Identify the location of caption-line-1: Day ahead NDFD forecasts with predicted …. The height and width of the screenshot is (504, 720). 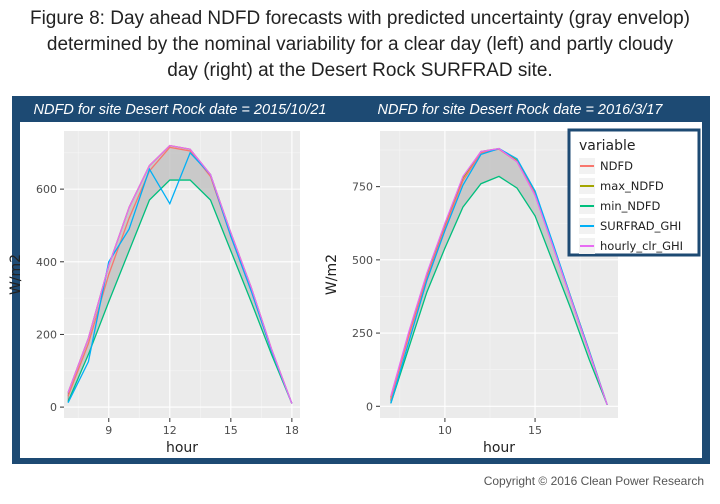
(397, 18).